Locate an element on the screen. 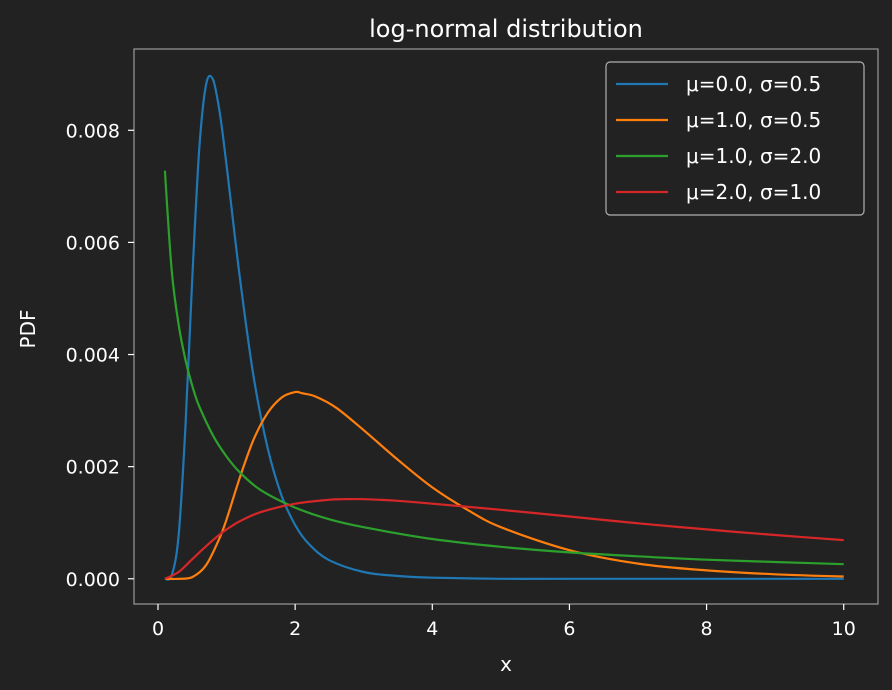 The height and width of the screenshot is (690, 892). x-tick-label: 0 is located at coordinates (158, 629).